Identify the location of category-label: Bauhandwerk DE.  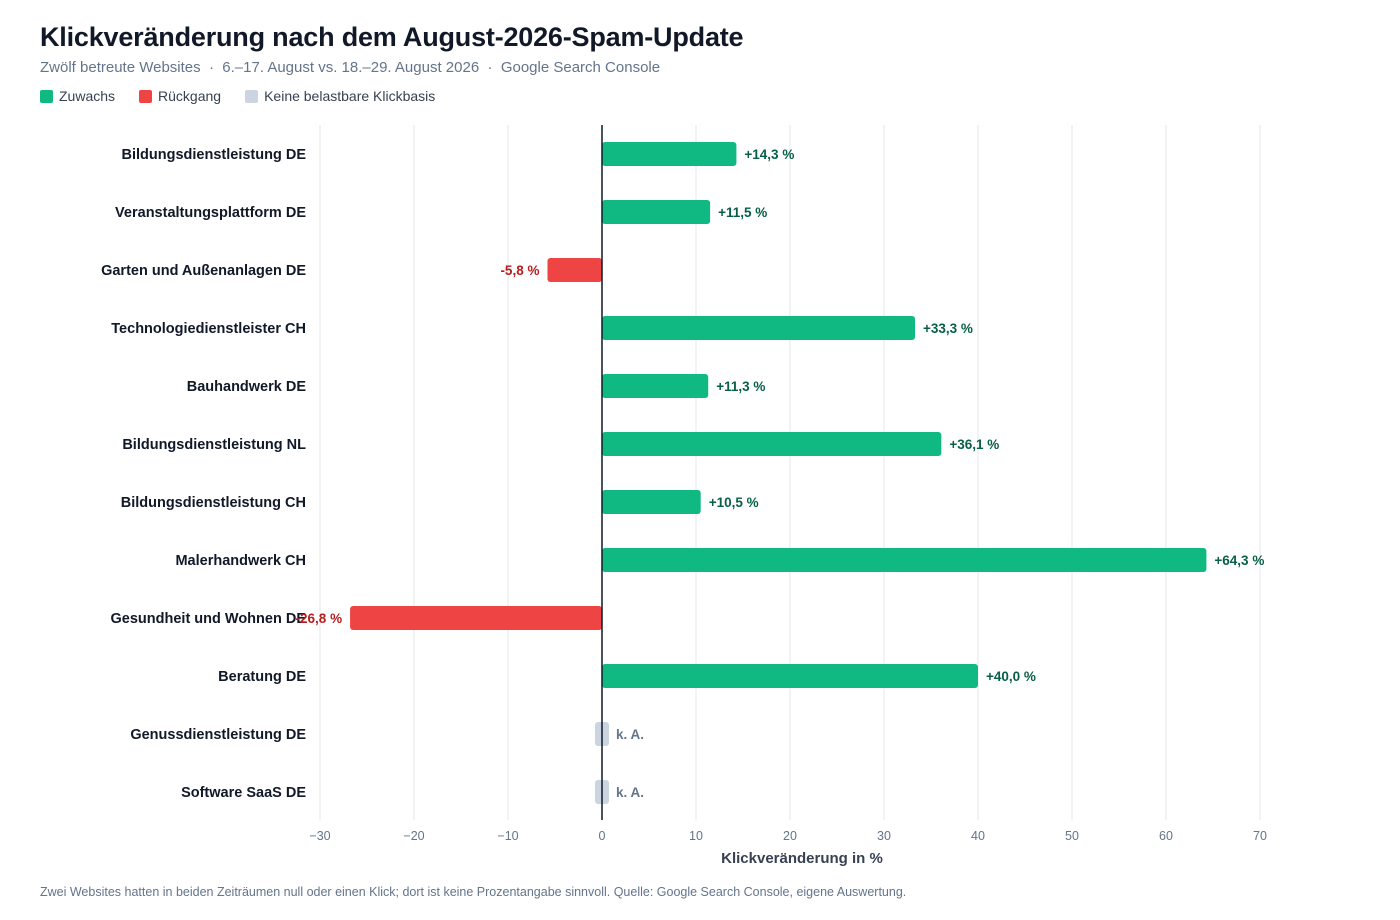
(247, 387).